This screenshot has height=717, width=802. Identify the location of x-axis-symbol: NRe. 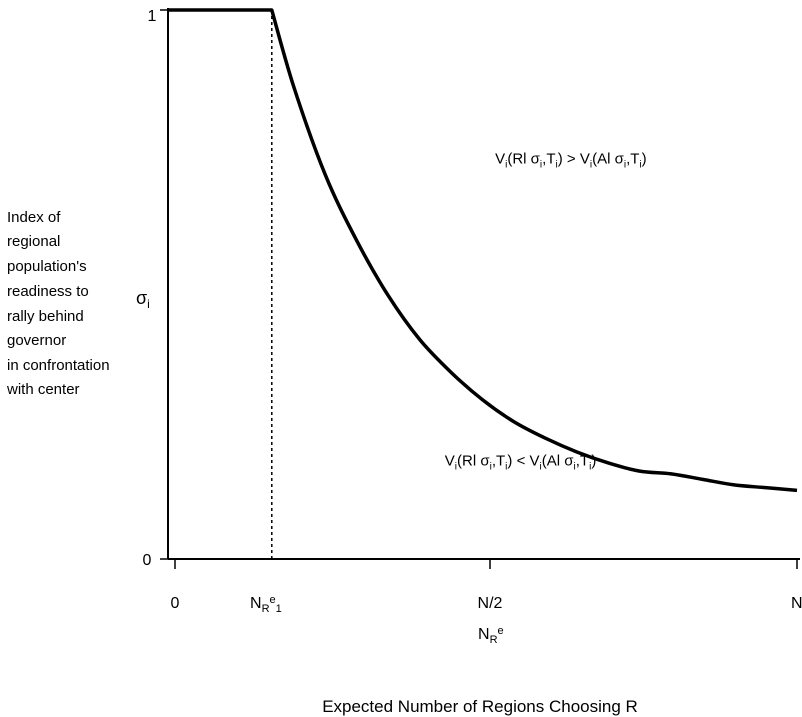
(491, 635).